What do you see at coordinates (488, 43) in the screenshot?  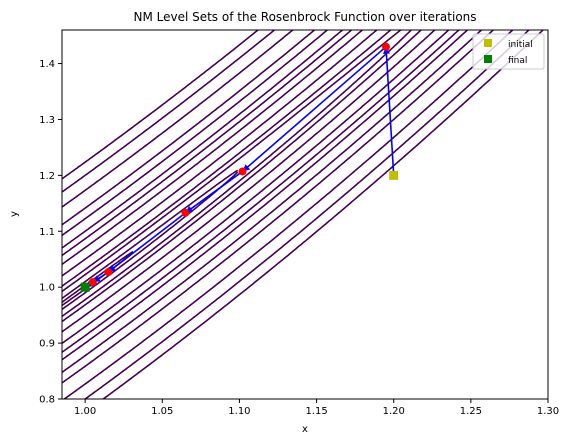 I see `legend-initial-marker` at bounding box center [488, 43].